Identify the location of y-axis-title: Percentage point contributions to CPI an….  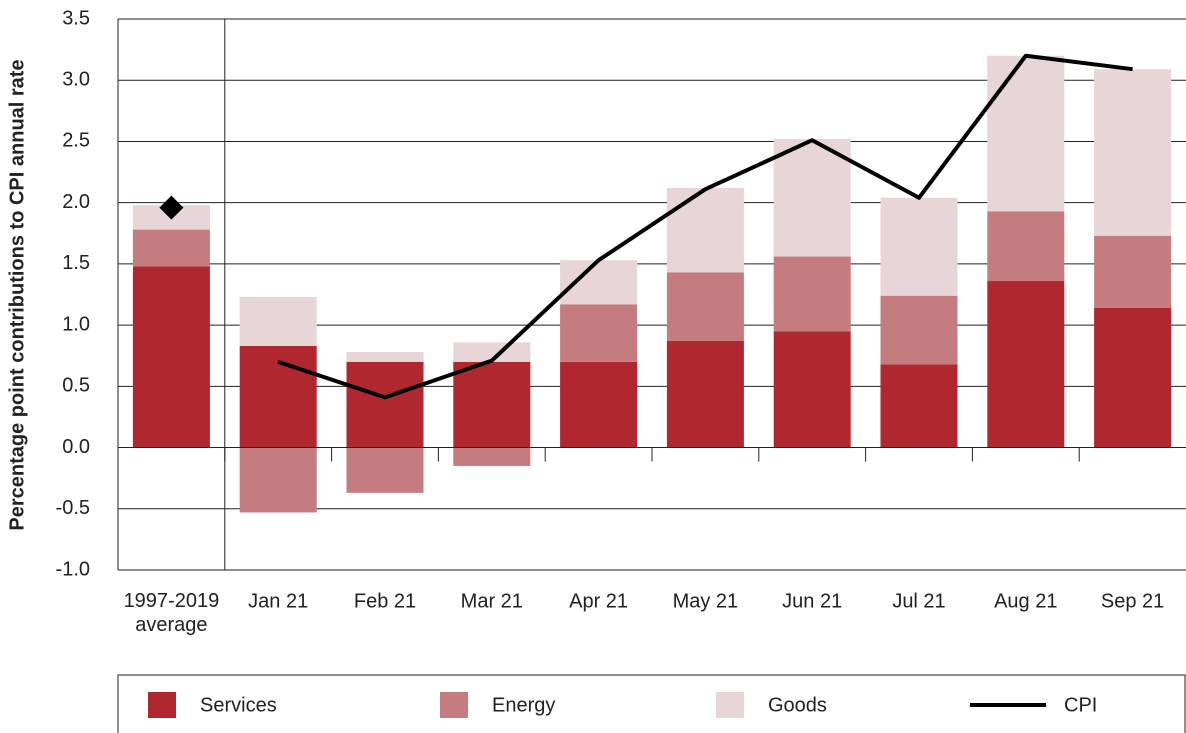
(17, 294).